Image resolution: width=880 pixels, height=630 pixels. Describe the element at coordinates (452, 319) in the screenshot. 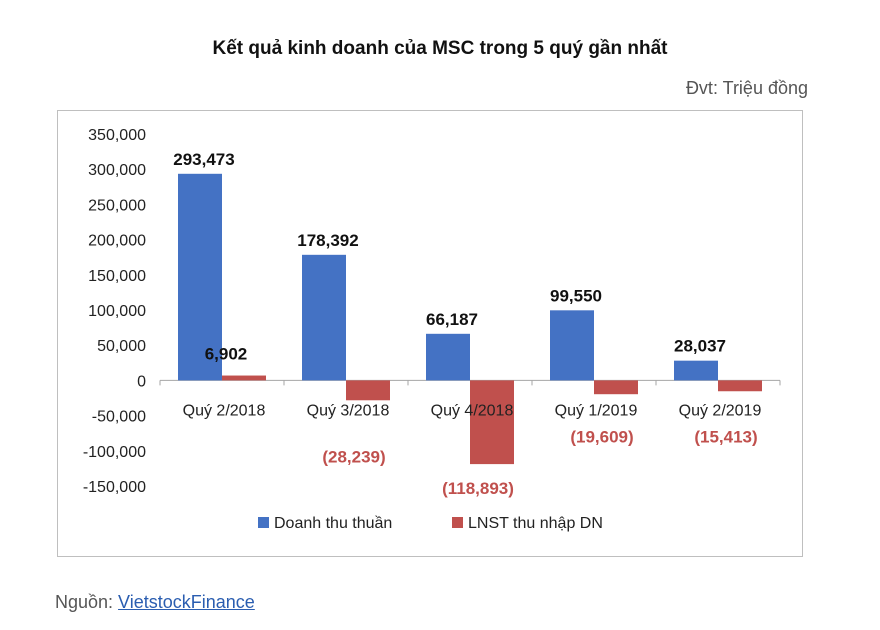

I see `revenue-data-label: 66,187` at that location.